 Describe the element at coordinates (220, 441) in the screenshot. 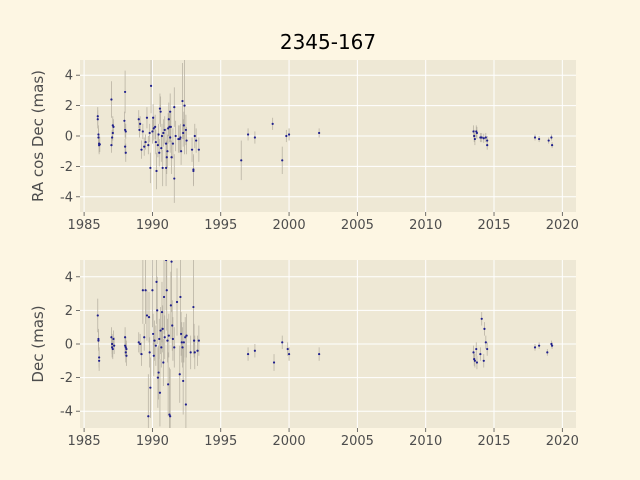

I see `x-tick-label: 1995` at that location.